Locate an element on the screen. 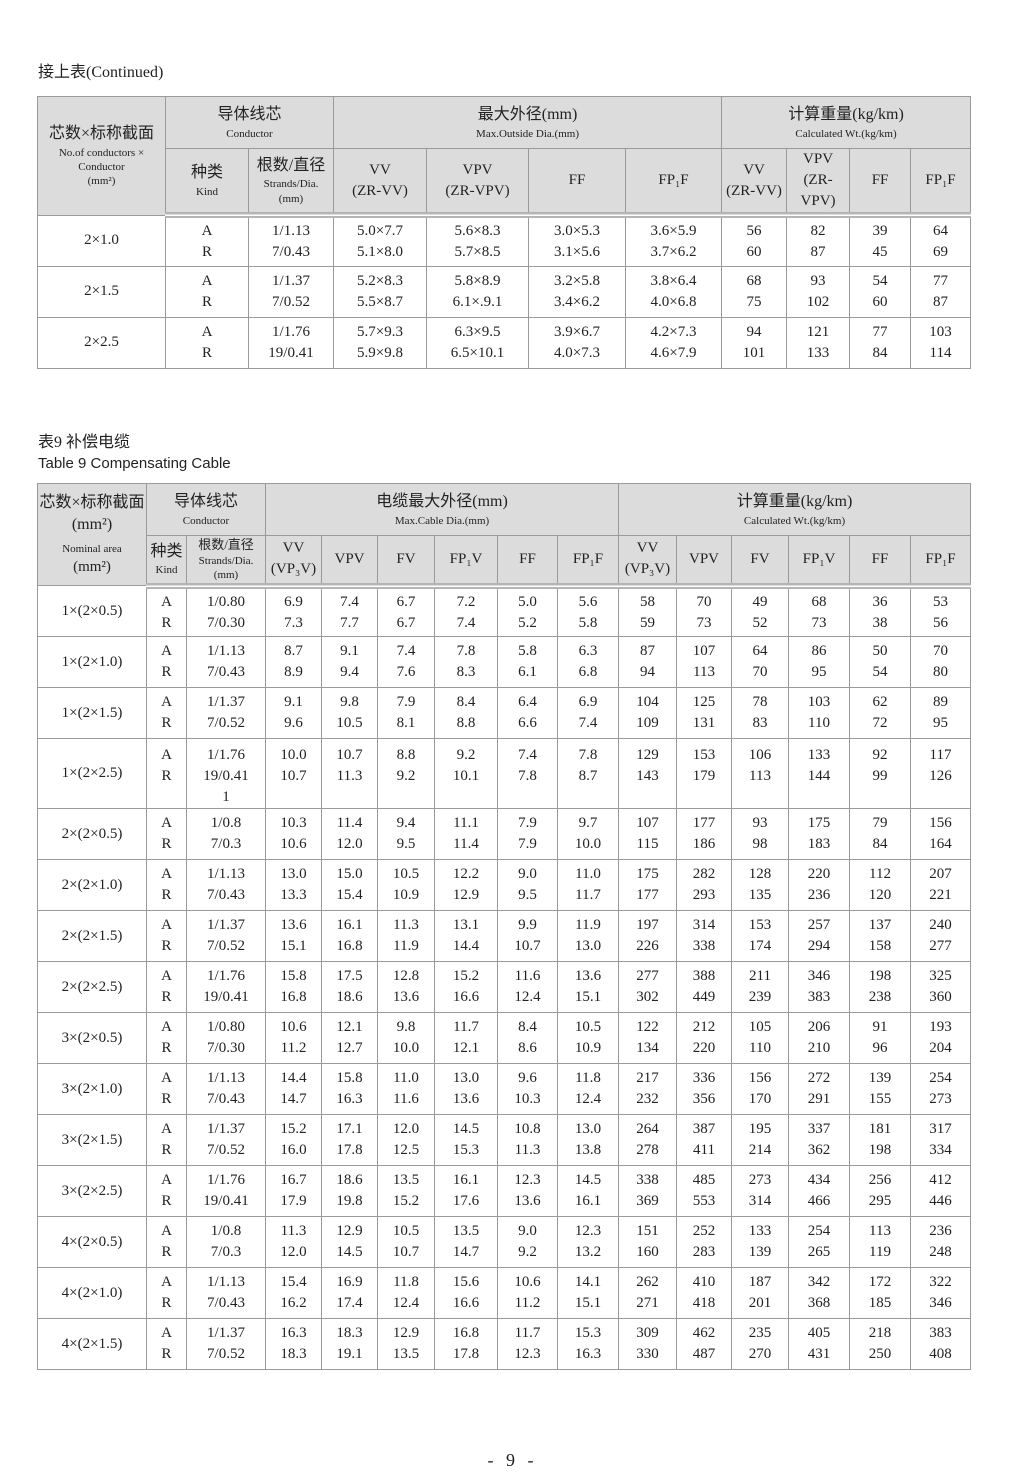  wt-vpv-cell-line: 186 is located at coordinates (704, 844).